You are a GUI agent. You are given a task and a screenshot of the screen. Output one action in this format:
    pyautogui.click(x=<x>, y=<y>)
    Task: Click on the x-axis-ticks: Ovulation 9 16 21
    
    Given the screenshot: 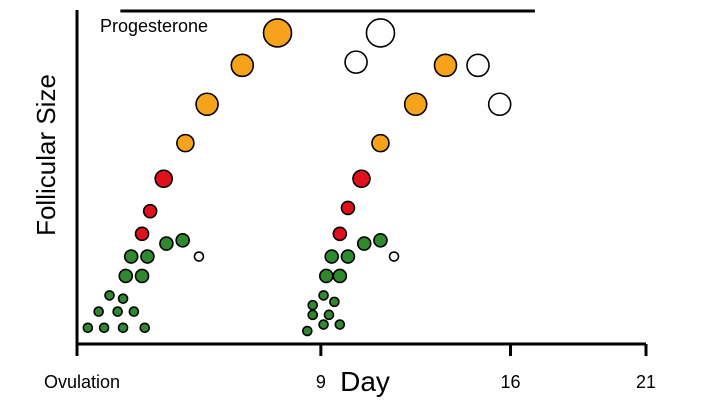 What is the action you would take?
    pyautogui.click(x=350, y=368)
    